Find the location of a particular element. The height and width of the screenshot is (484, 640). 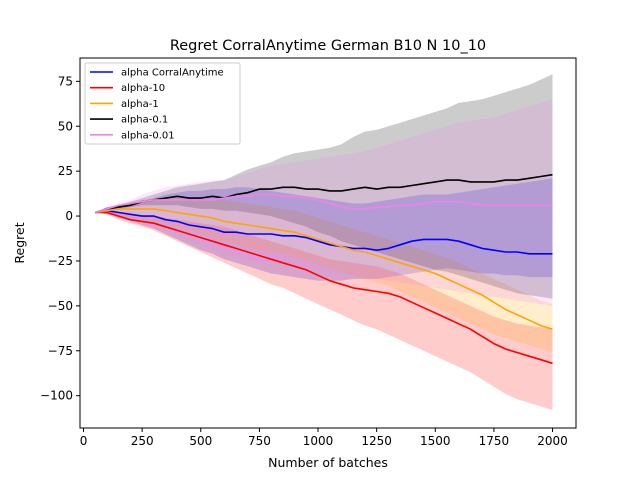

legend-label: alpha-10 is located at coordinates (143, 88).